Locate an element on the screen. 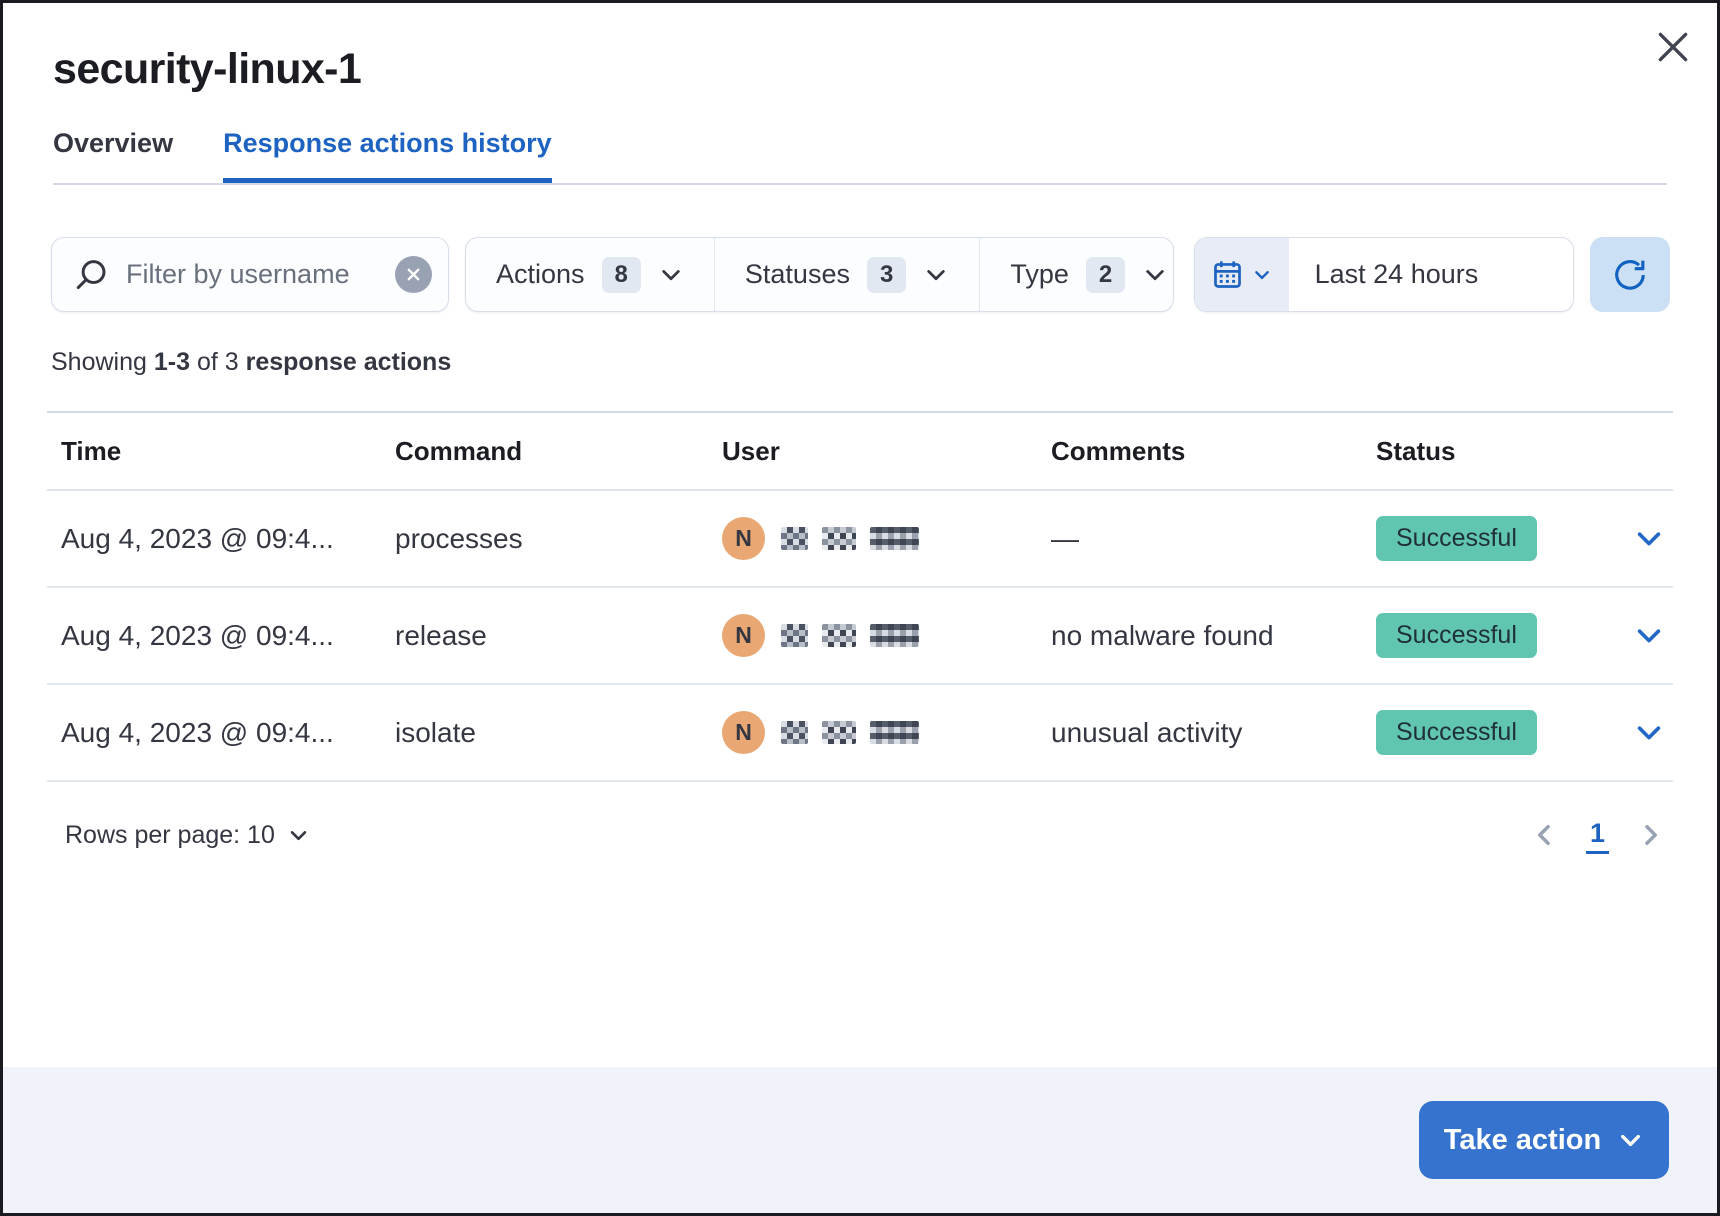 This screenshot has height=1216, width=1720. page-title: security-linux-1 is located at coordinates (207, 69).